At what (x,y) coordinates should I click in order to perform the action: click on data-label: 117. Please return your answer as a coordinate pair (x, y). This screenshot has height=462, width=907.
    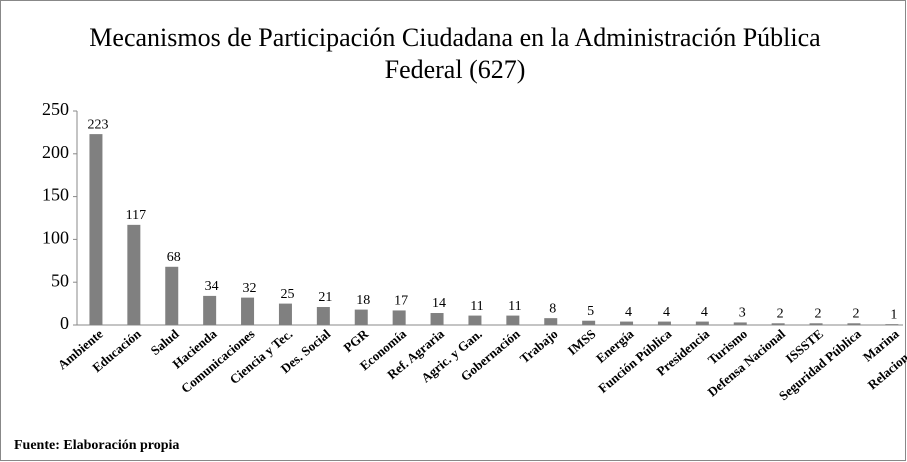
    Looking at the image, I should click on (136, 215).